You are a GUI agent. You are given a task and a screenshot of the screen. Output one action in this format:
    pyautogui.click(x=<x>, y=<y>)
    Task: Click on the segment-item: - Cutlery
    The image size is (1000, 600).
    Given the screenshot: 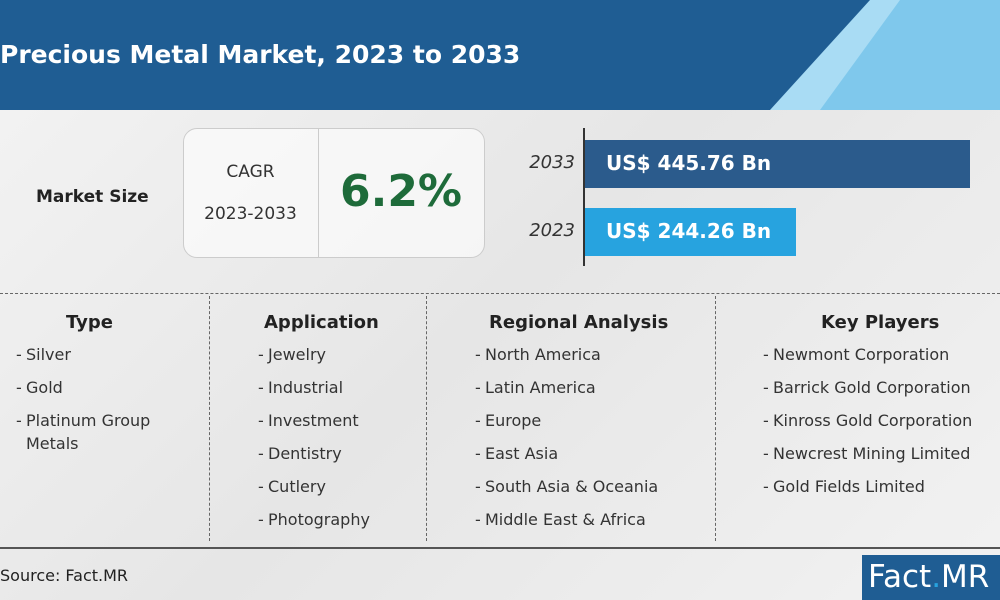 What is the action you would take?
    pyautogui.click(x=318, y=486)
    